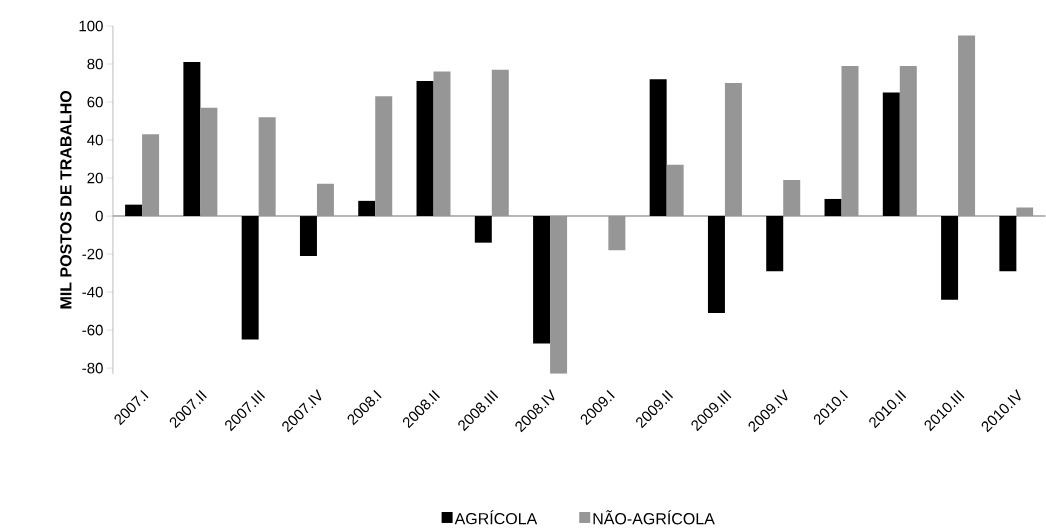  What do you see at coordinates (95, 140) in the screenshot?
I see `y-tick-label: 40` at bounding box center [95, 140].